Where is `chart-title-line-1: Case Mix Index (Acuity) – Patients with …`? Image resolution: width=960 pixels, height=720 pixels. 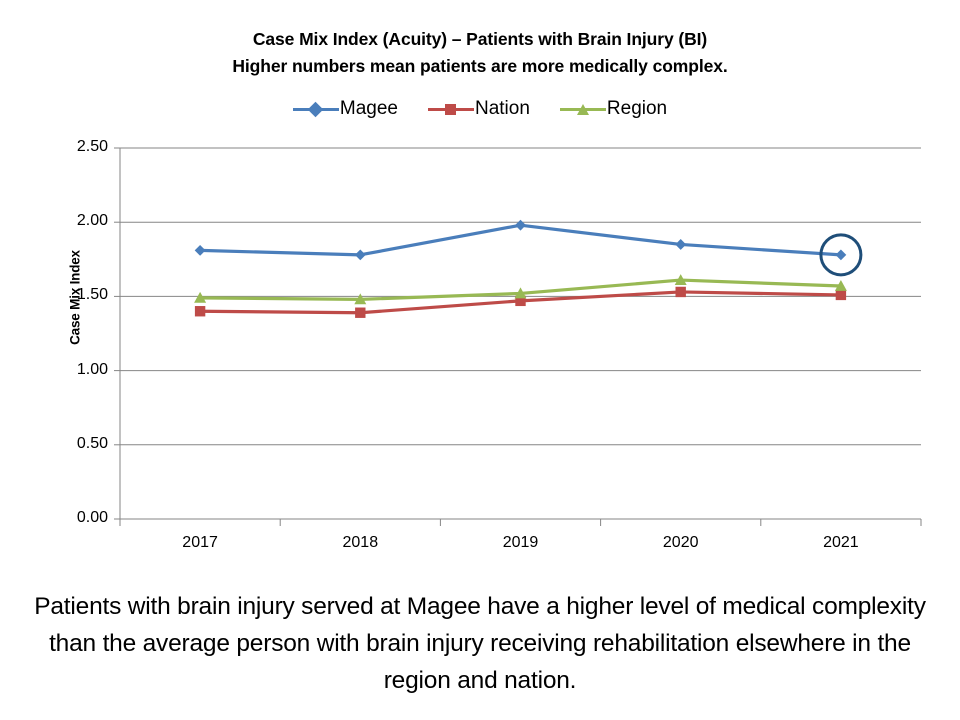
chart-title-line-1: Case Mix Index (Acuity) – Patients with … is located at coordinates (480, 39).